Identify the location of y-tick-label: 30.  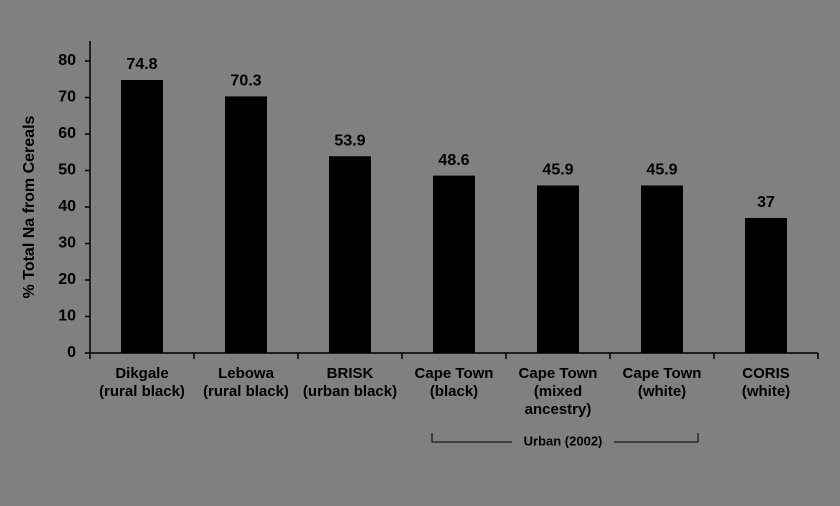
(67, 243).